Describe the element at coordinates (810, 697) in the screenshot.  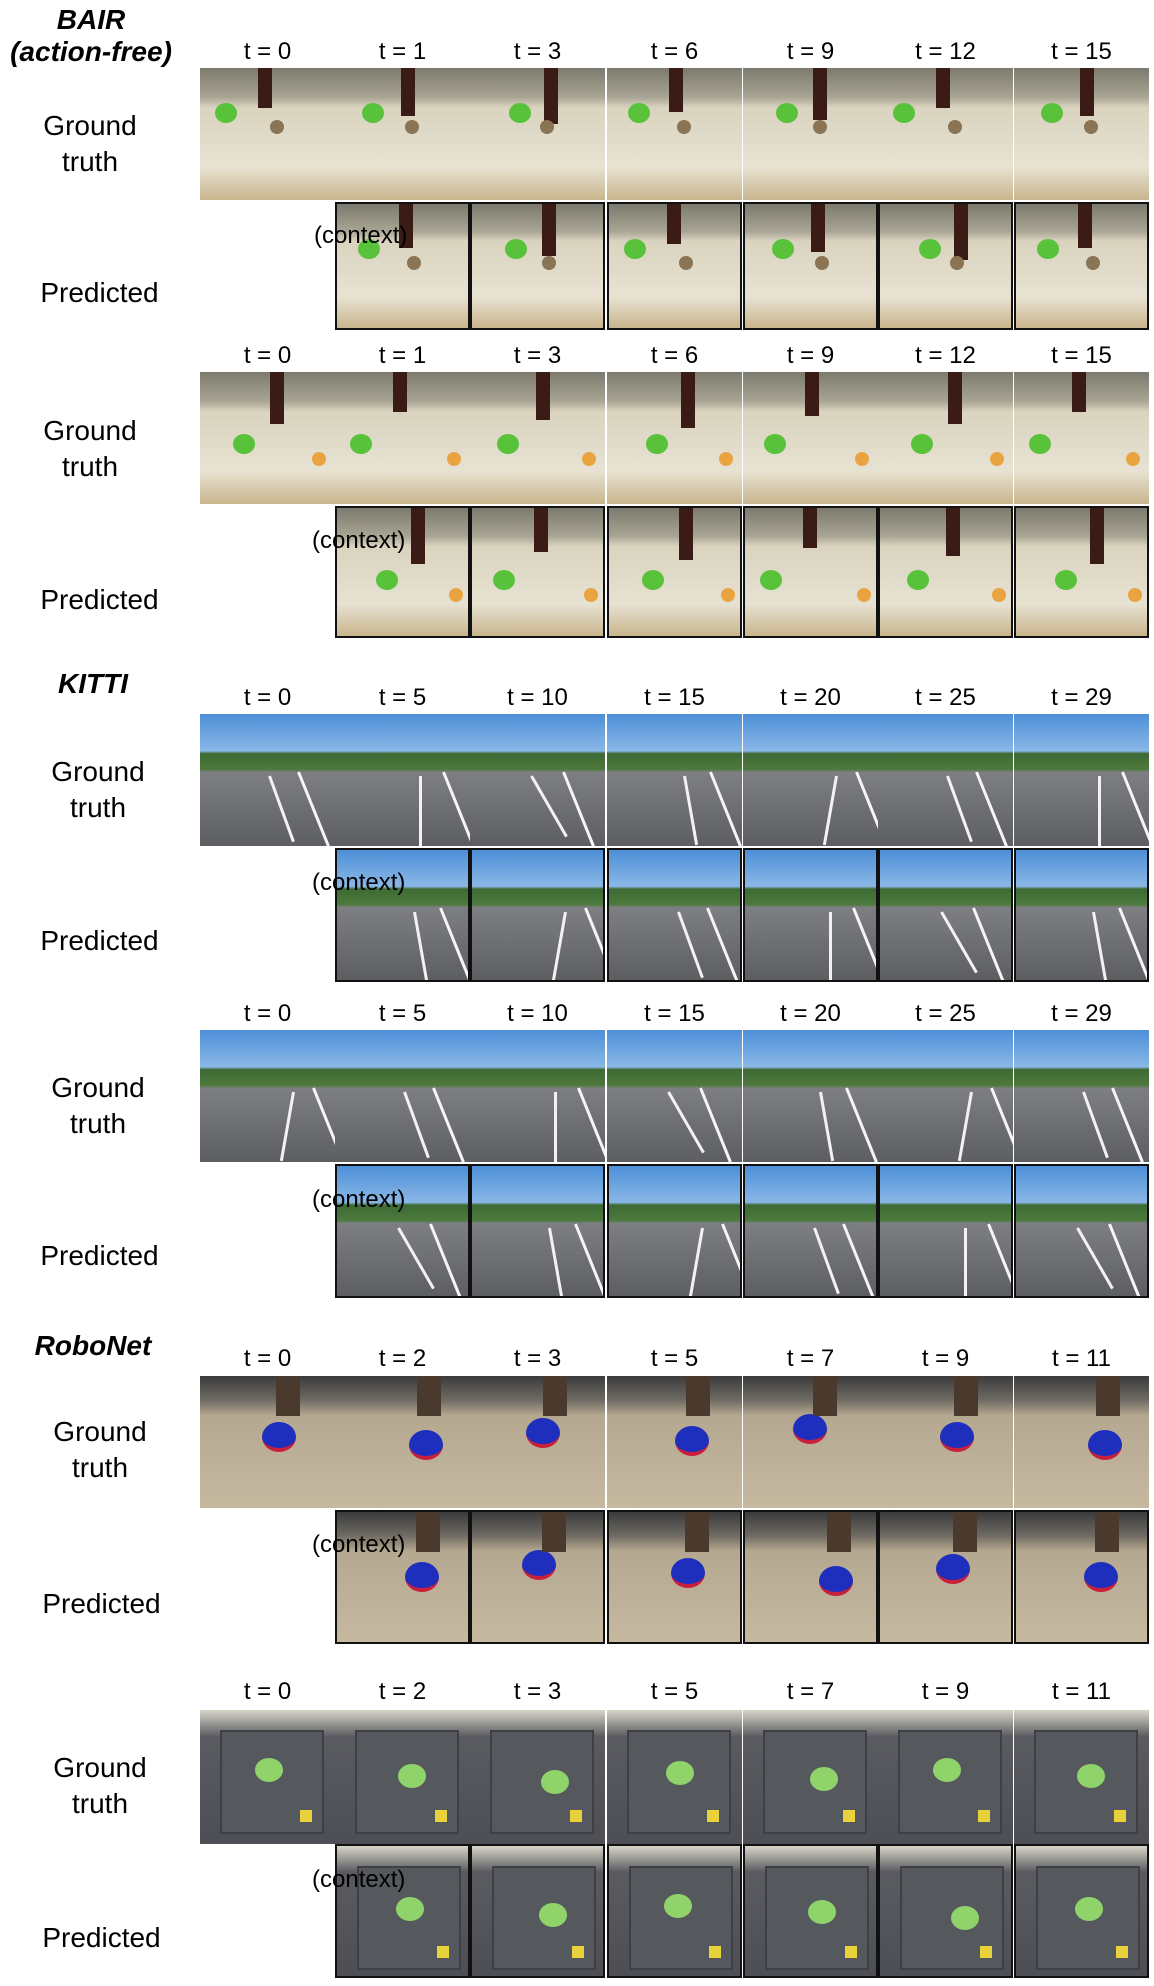
I see `time-label: t = 20` at that location.